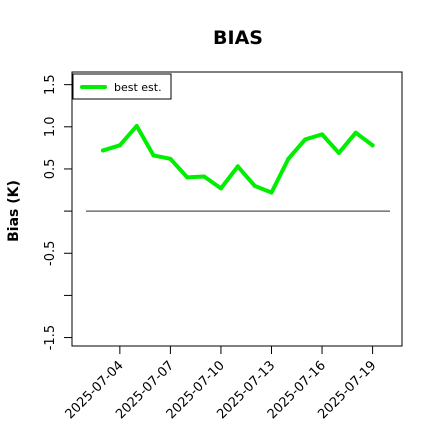  What do you see at coordinates (50, 126) in the screenshot?
I see `y-tick-label: 1.0` at bounding box center [50, 126].